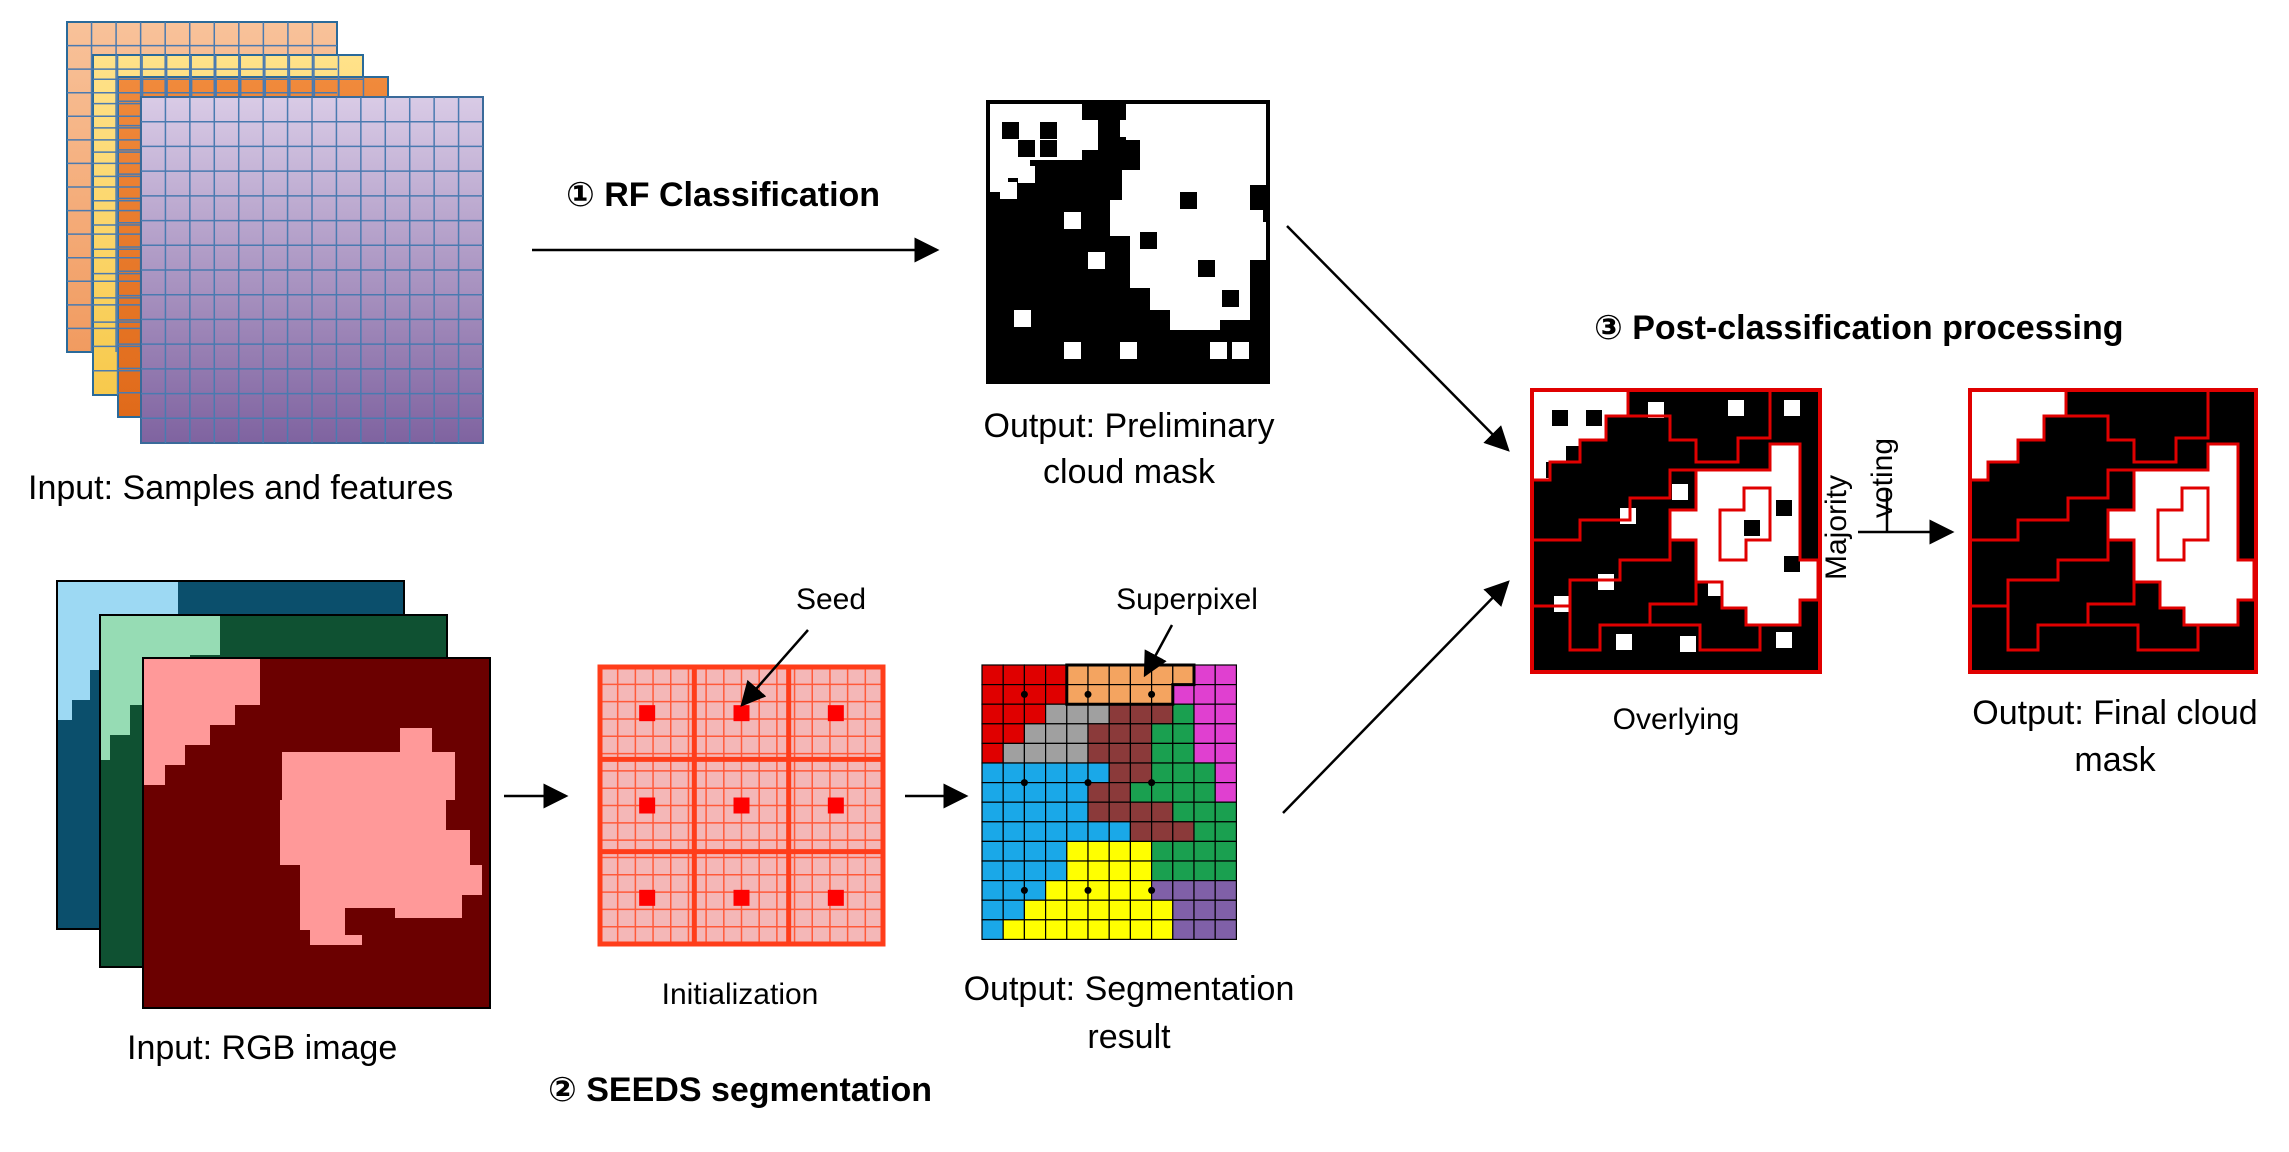 This screenshot has width=2289, height=1152. I want to click on superpixel-pointer, so click(1158, 651).